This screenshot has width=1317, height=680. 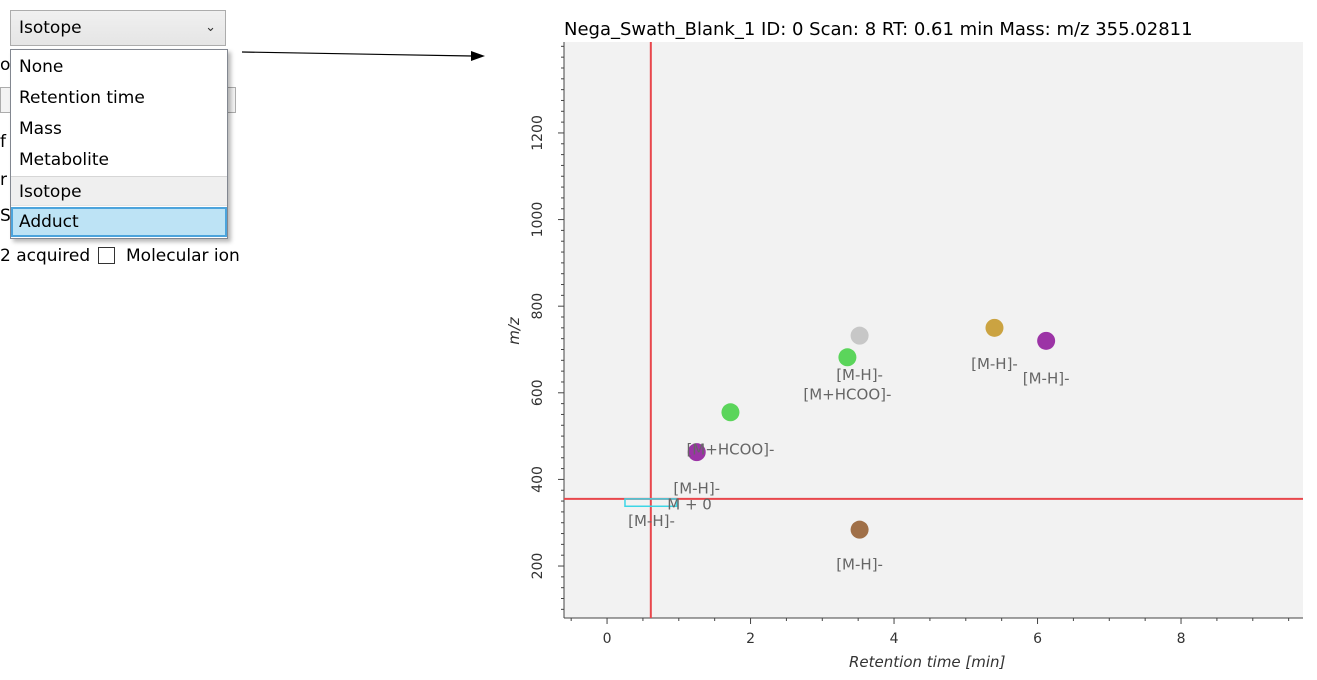 What do you see at coordinates (119, 222) in the screenshot?
I see `dropdown-option-adduct: Adduct` at bounding box center [119, 222].